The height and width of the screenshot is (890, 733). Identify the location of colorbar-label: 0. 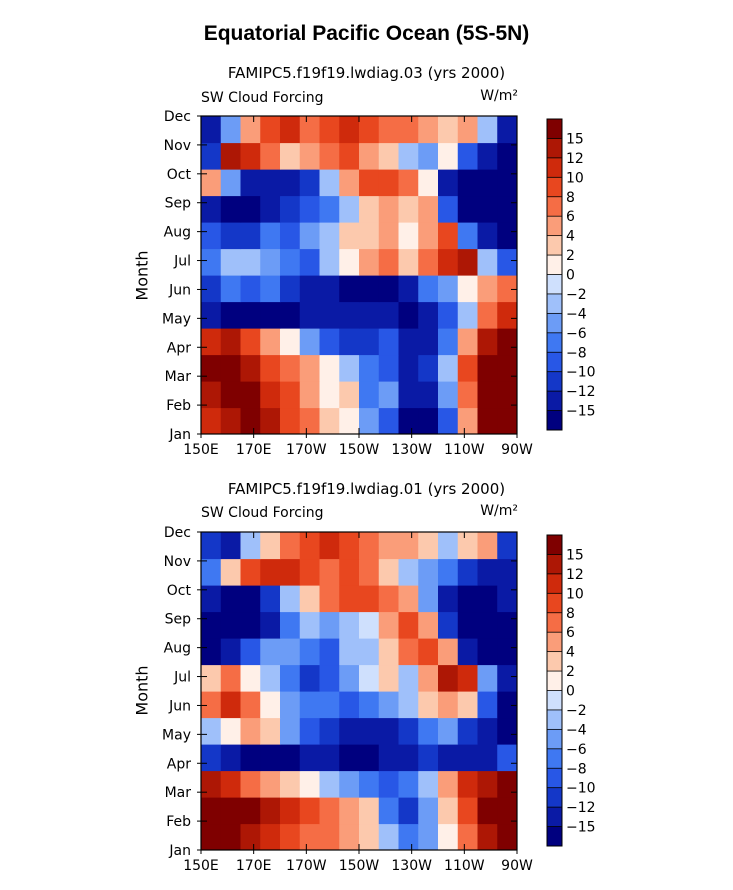
(570, 276).